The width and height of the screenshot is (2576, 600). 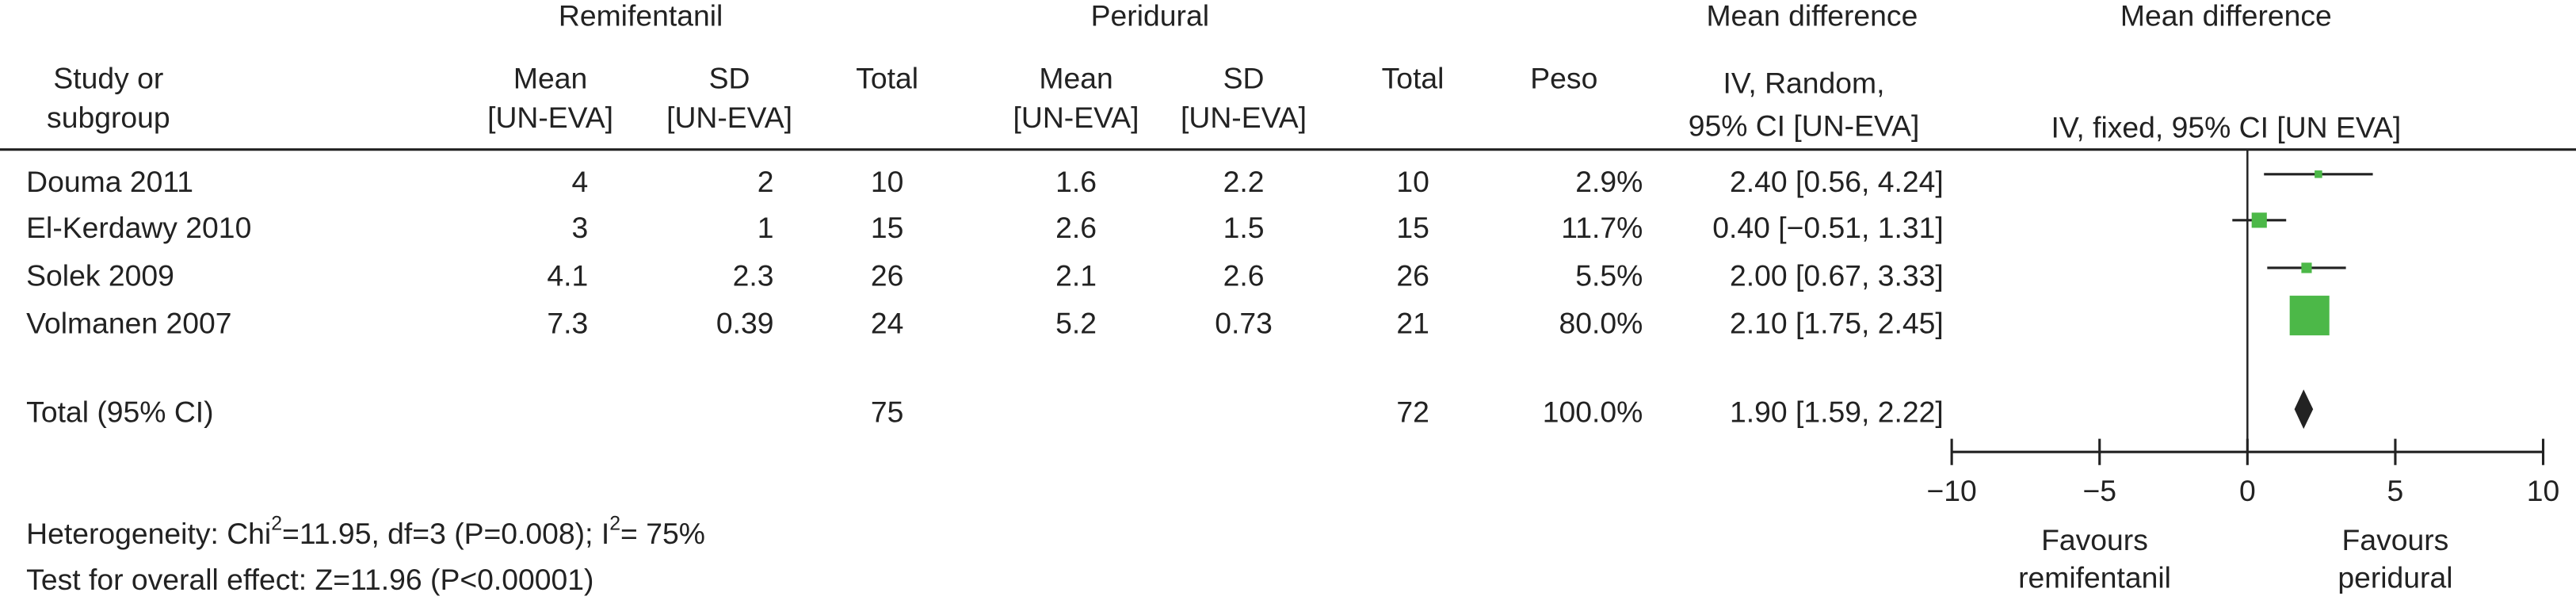 I want to click on table-cell: 1.5, so click(x=1244, y=227).